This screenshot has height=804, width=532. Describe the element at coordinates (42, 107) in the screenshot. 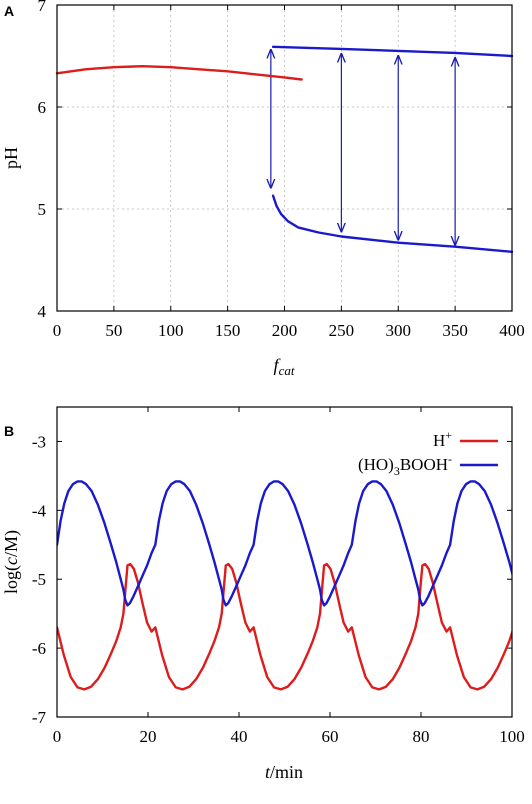

I see `panel-a-ytick-label: 6` at that location.